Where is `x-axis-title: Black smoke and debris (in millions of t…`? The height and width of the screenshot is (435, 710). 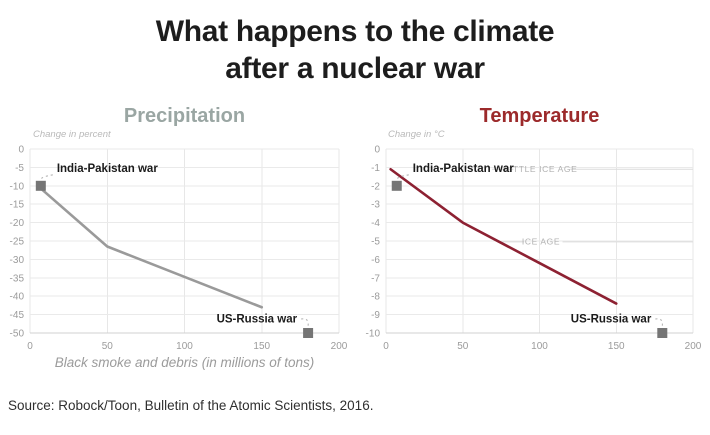
x-axis-title: Black smoke and debris (in millions of t… is located at coordinates (185, 362).